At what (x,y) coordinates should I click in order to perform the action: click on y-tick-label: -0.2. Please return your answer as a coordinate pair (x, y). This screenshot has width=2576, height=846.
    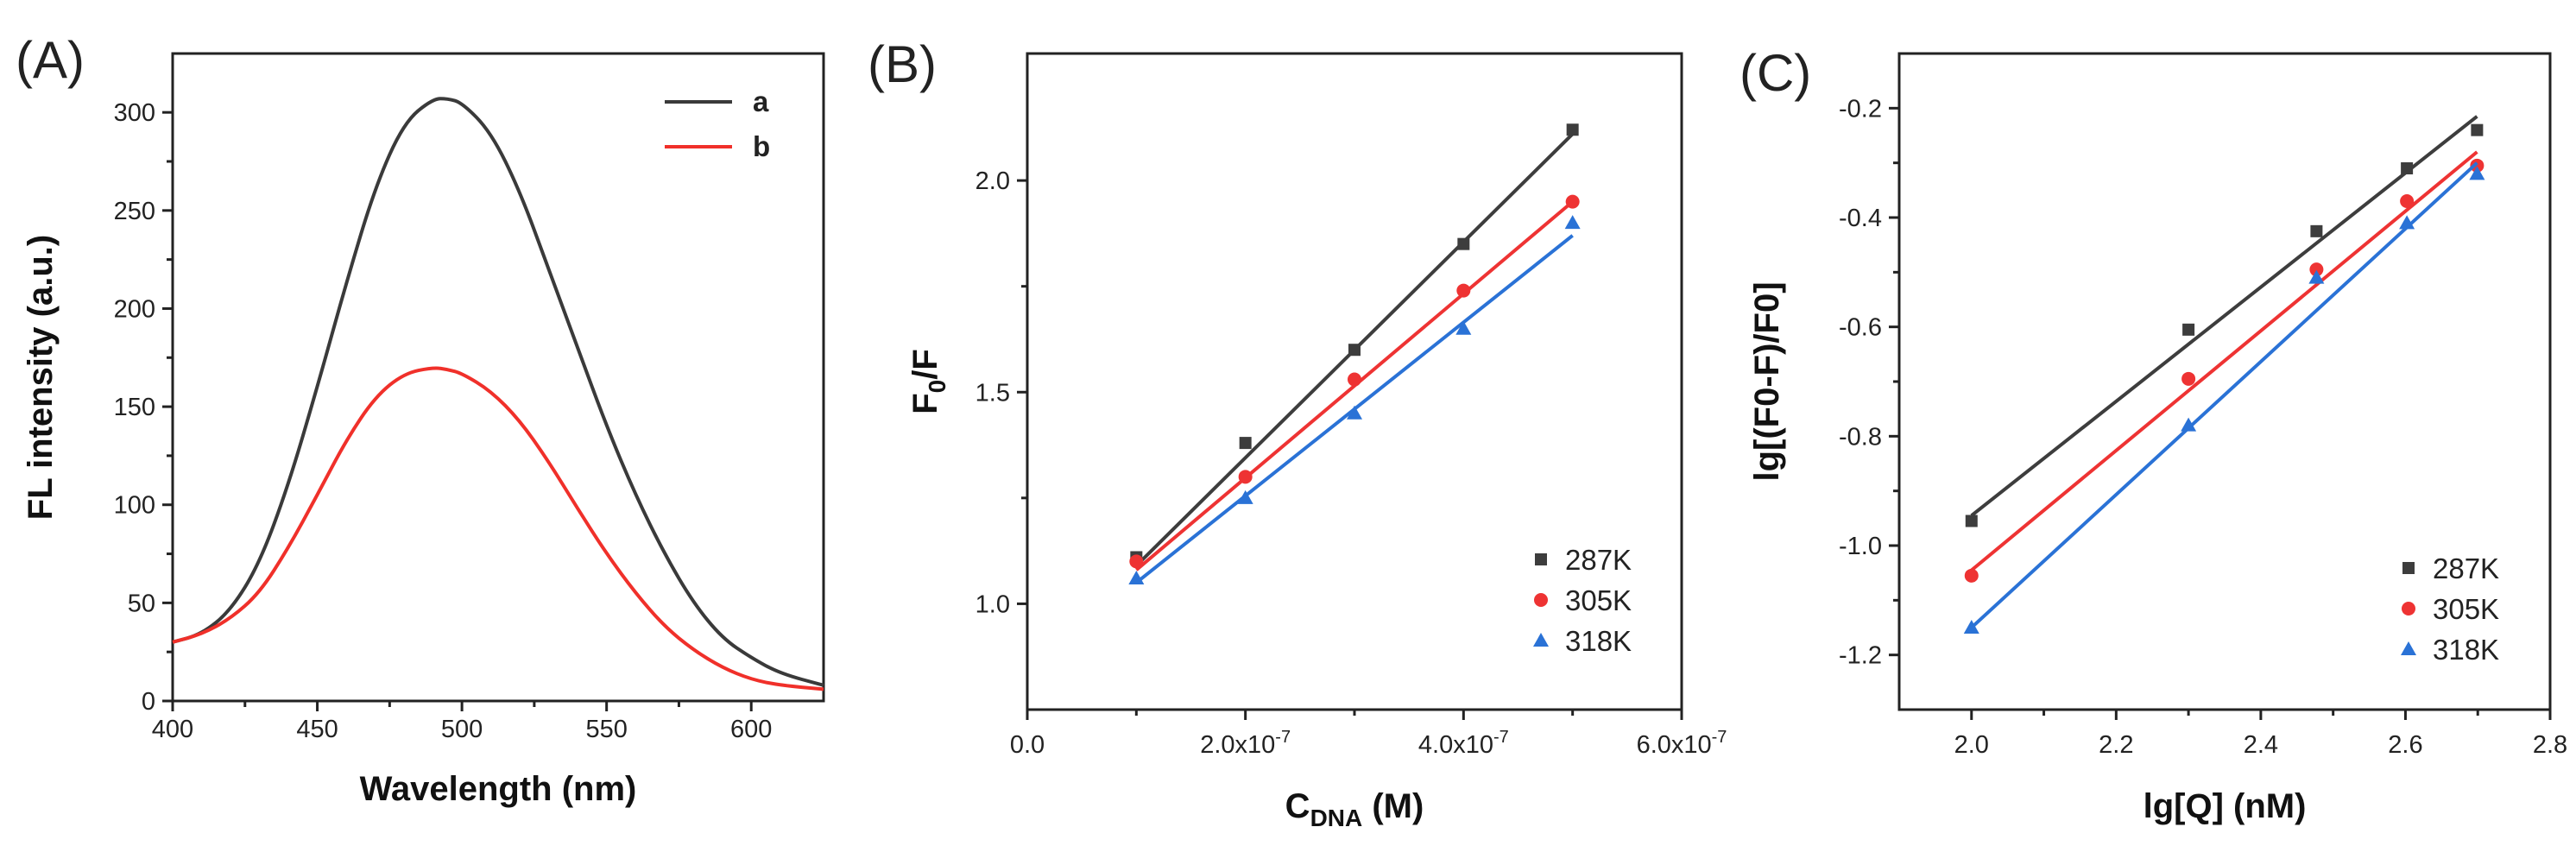
    Looking at the image, I should click on (1860, 109).